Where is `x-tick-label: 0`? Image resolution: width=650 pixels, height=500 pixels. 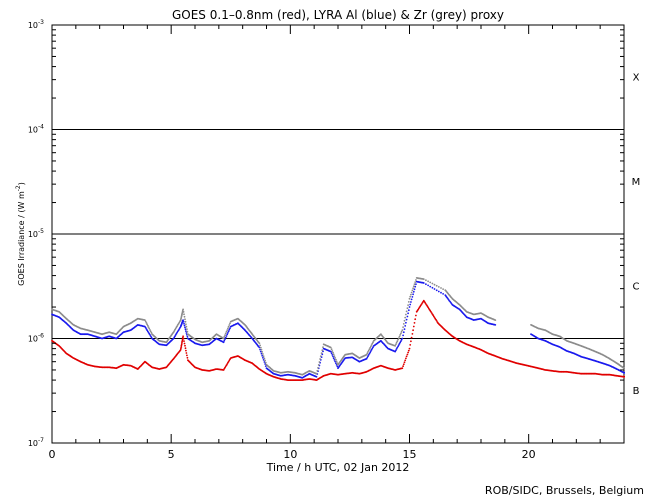 x-tick-label: 0 is located at coordinates (52, 454).